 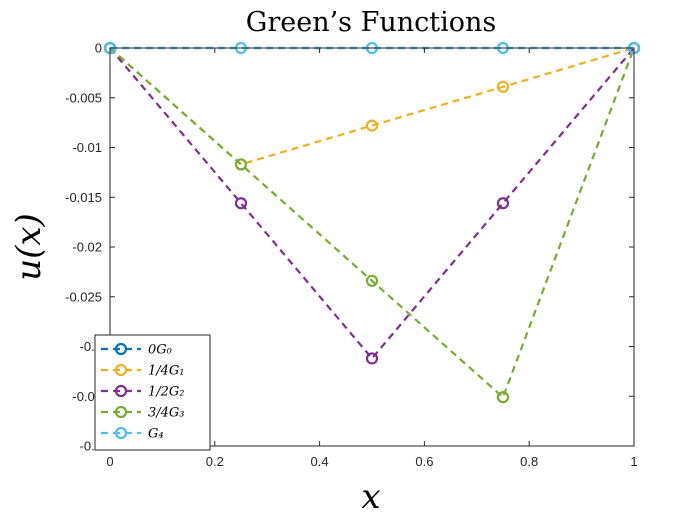 What do you see at coordinates (29, 247) in the screenshot?
I see `y-axis-label: u(x)` at bounding box center [29, 247].